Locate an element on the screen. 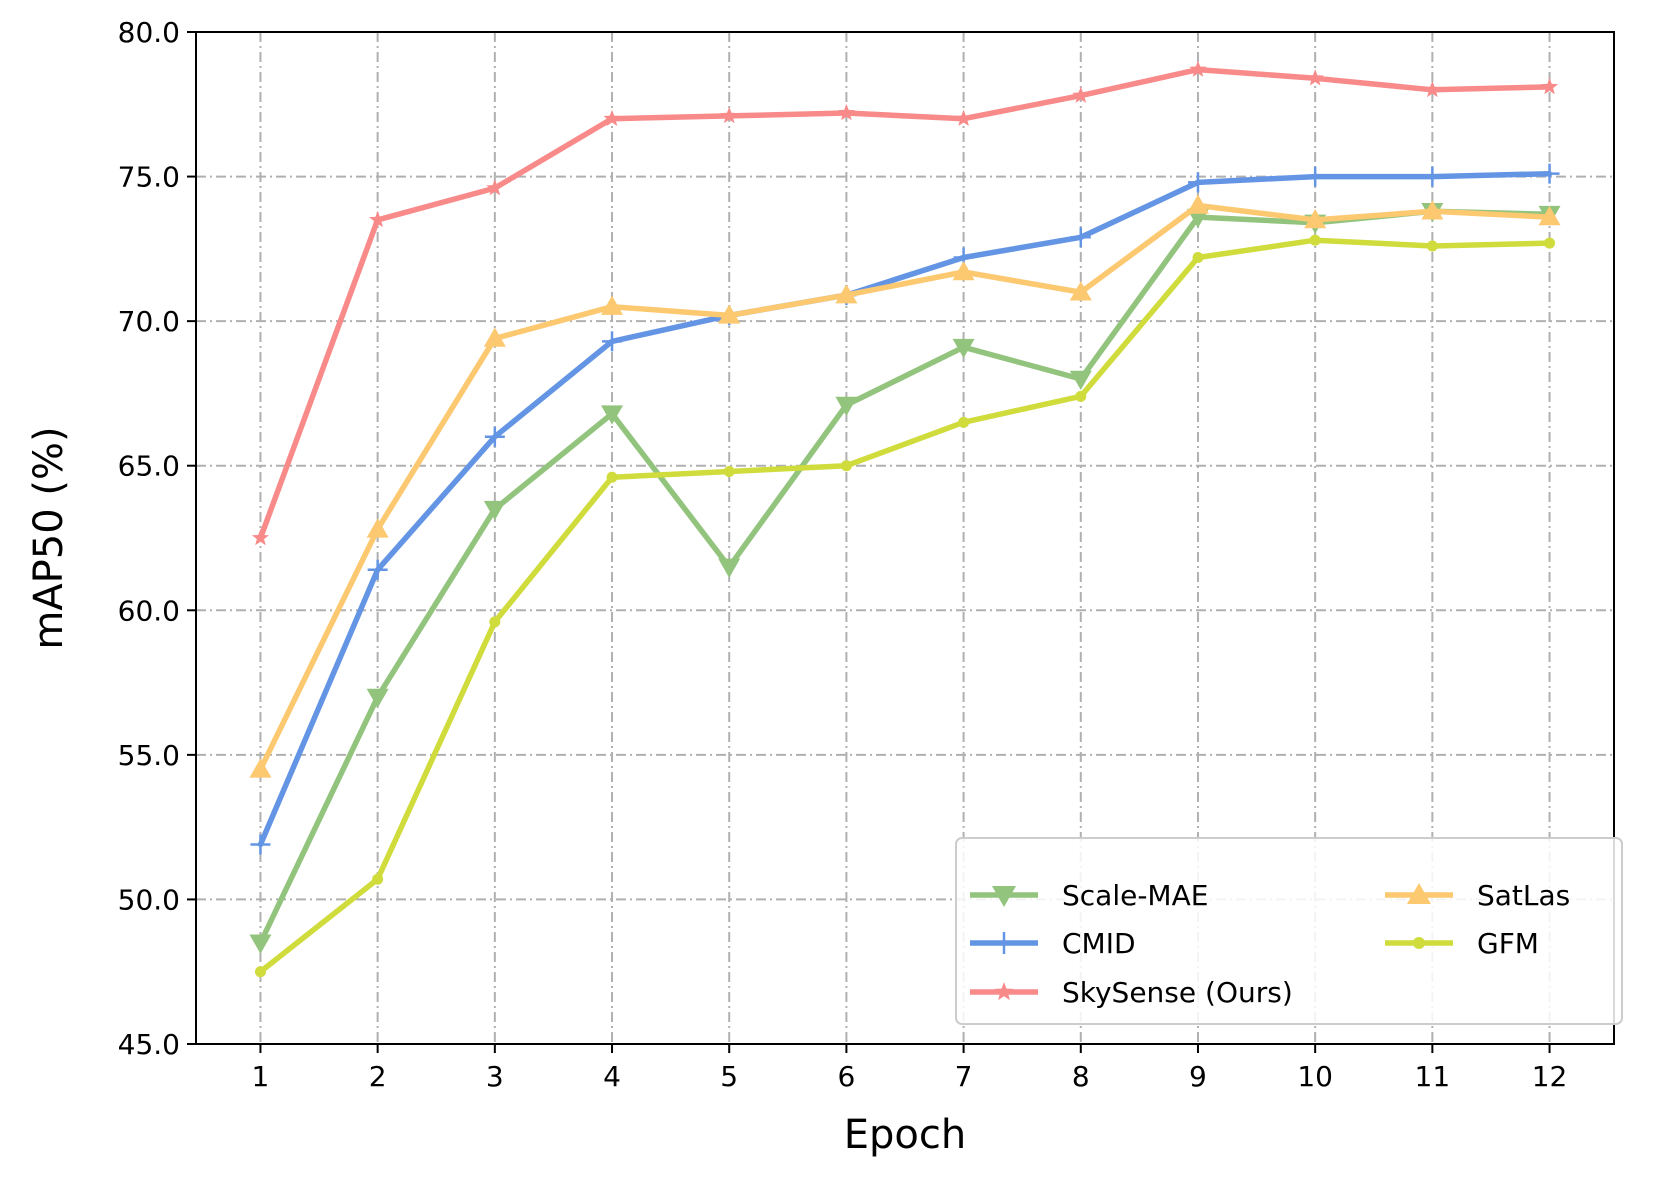  x-tick-label: 5 is located at coordinates (729, 1076).